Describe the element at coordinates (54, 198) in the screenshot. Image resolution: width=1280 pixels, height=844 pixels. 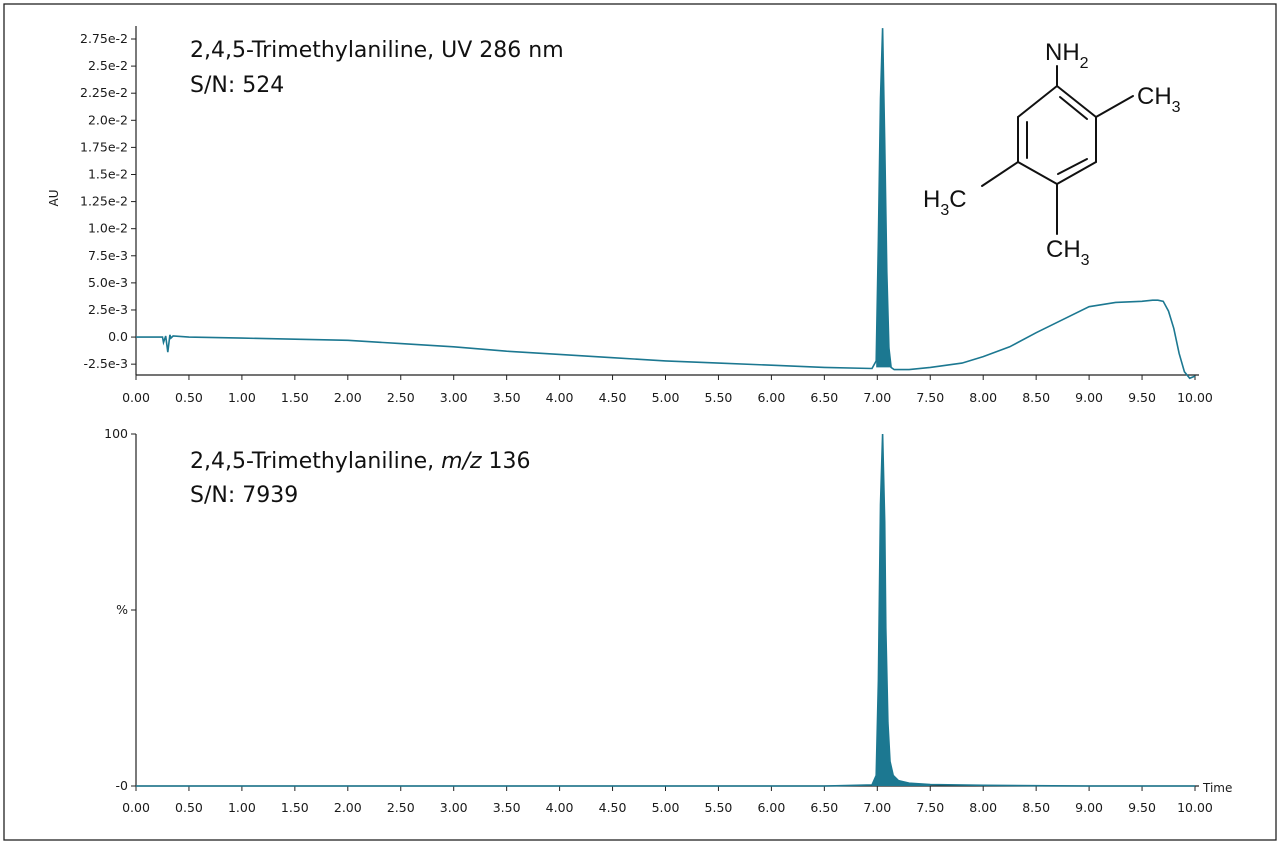
I see `uv-y-axis-label: AU` at that location.